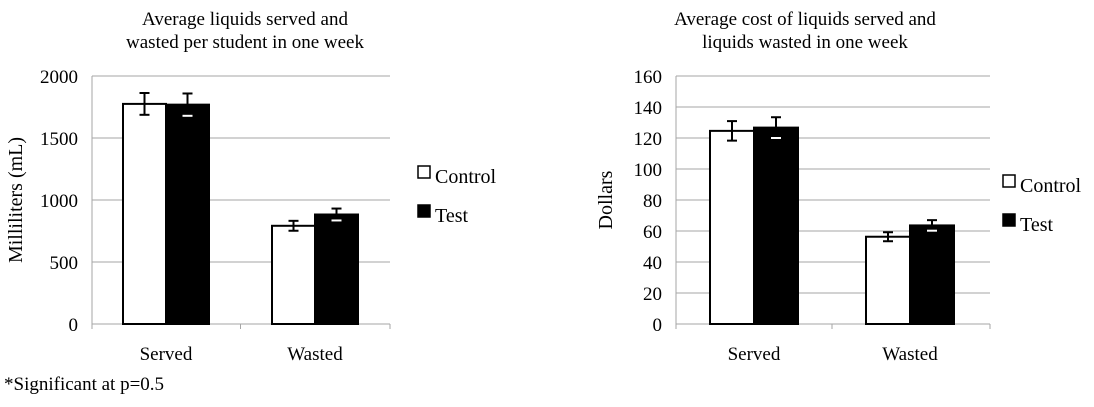  Describe the element at coordinates (59, 77) in the screenshot. I see `y-tick-label: 2000` at that location.